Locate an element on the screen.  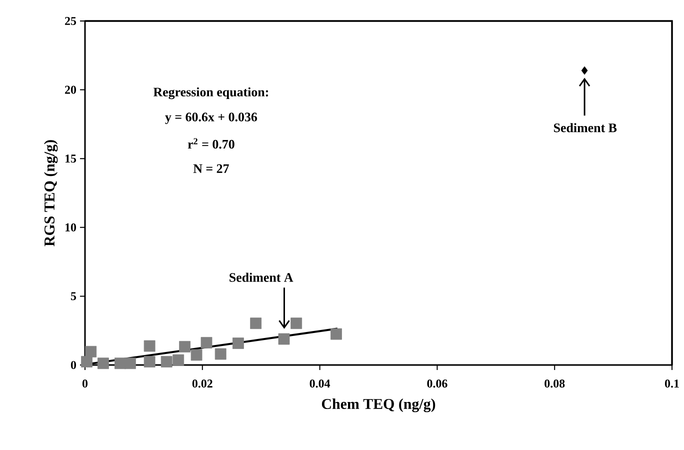
x-tick-label: 0.08 is located at coordinates (554, 384).